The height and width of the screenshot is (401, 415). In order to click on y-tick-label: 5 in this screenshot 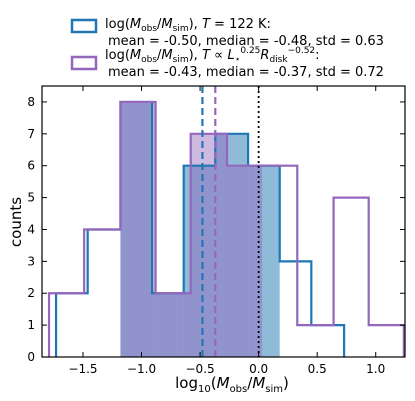, I will do `click(31, 198)`.